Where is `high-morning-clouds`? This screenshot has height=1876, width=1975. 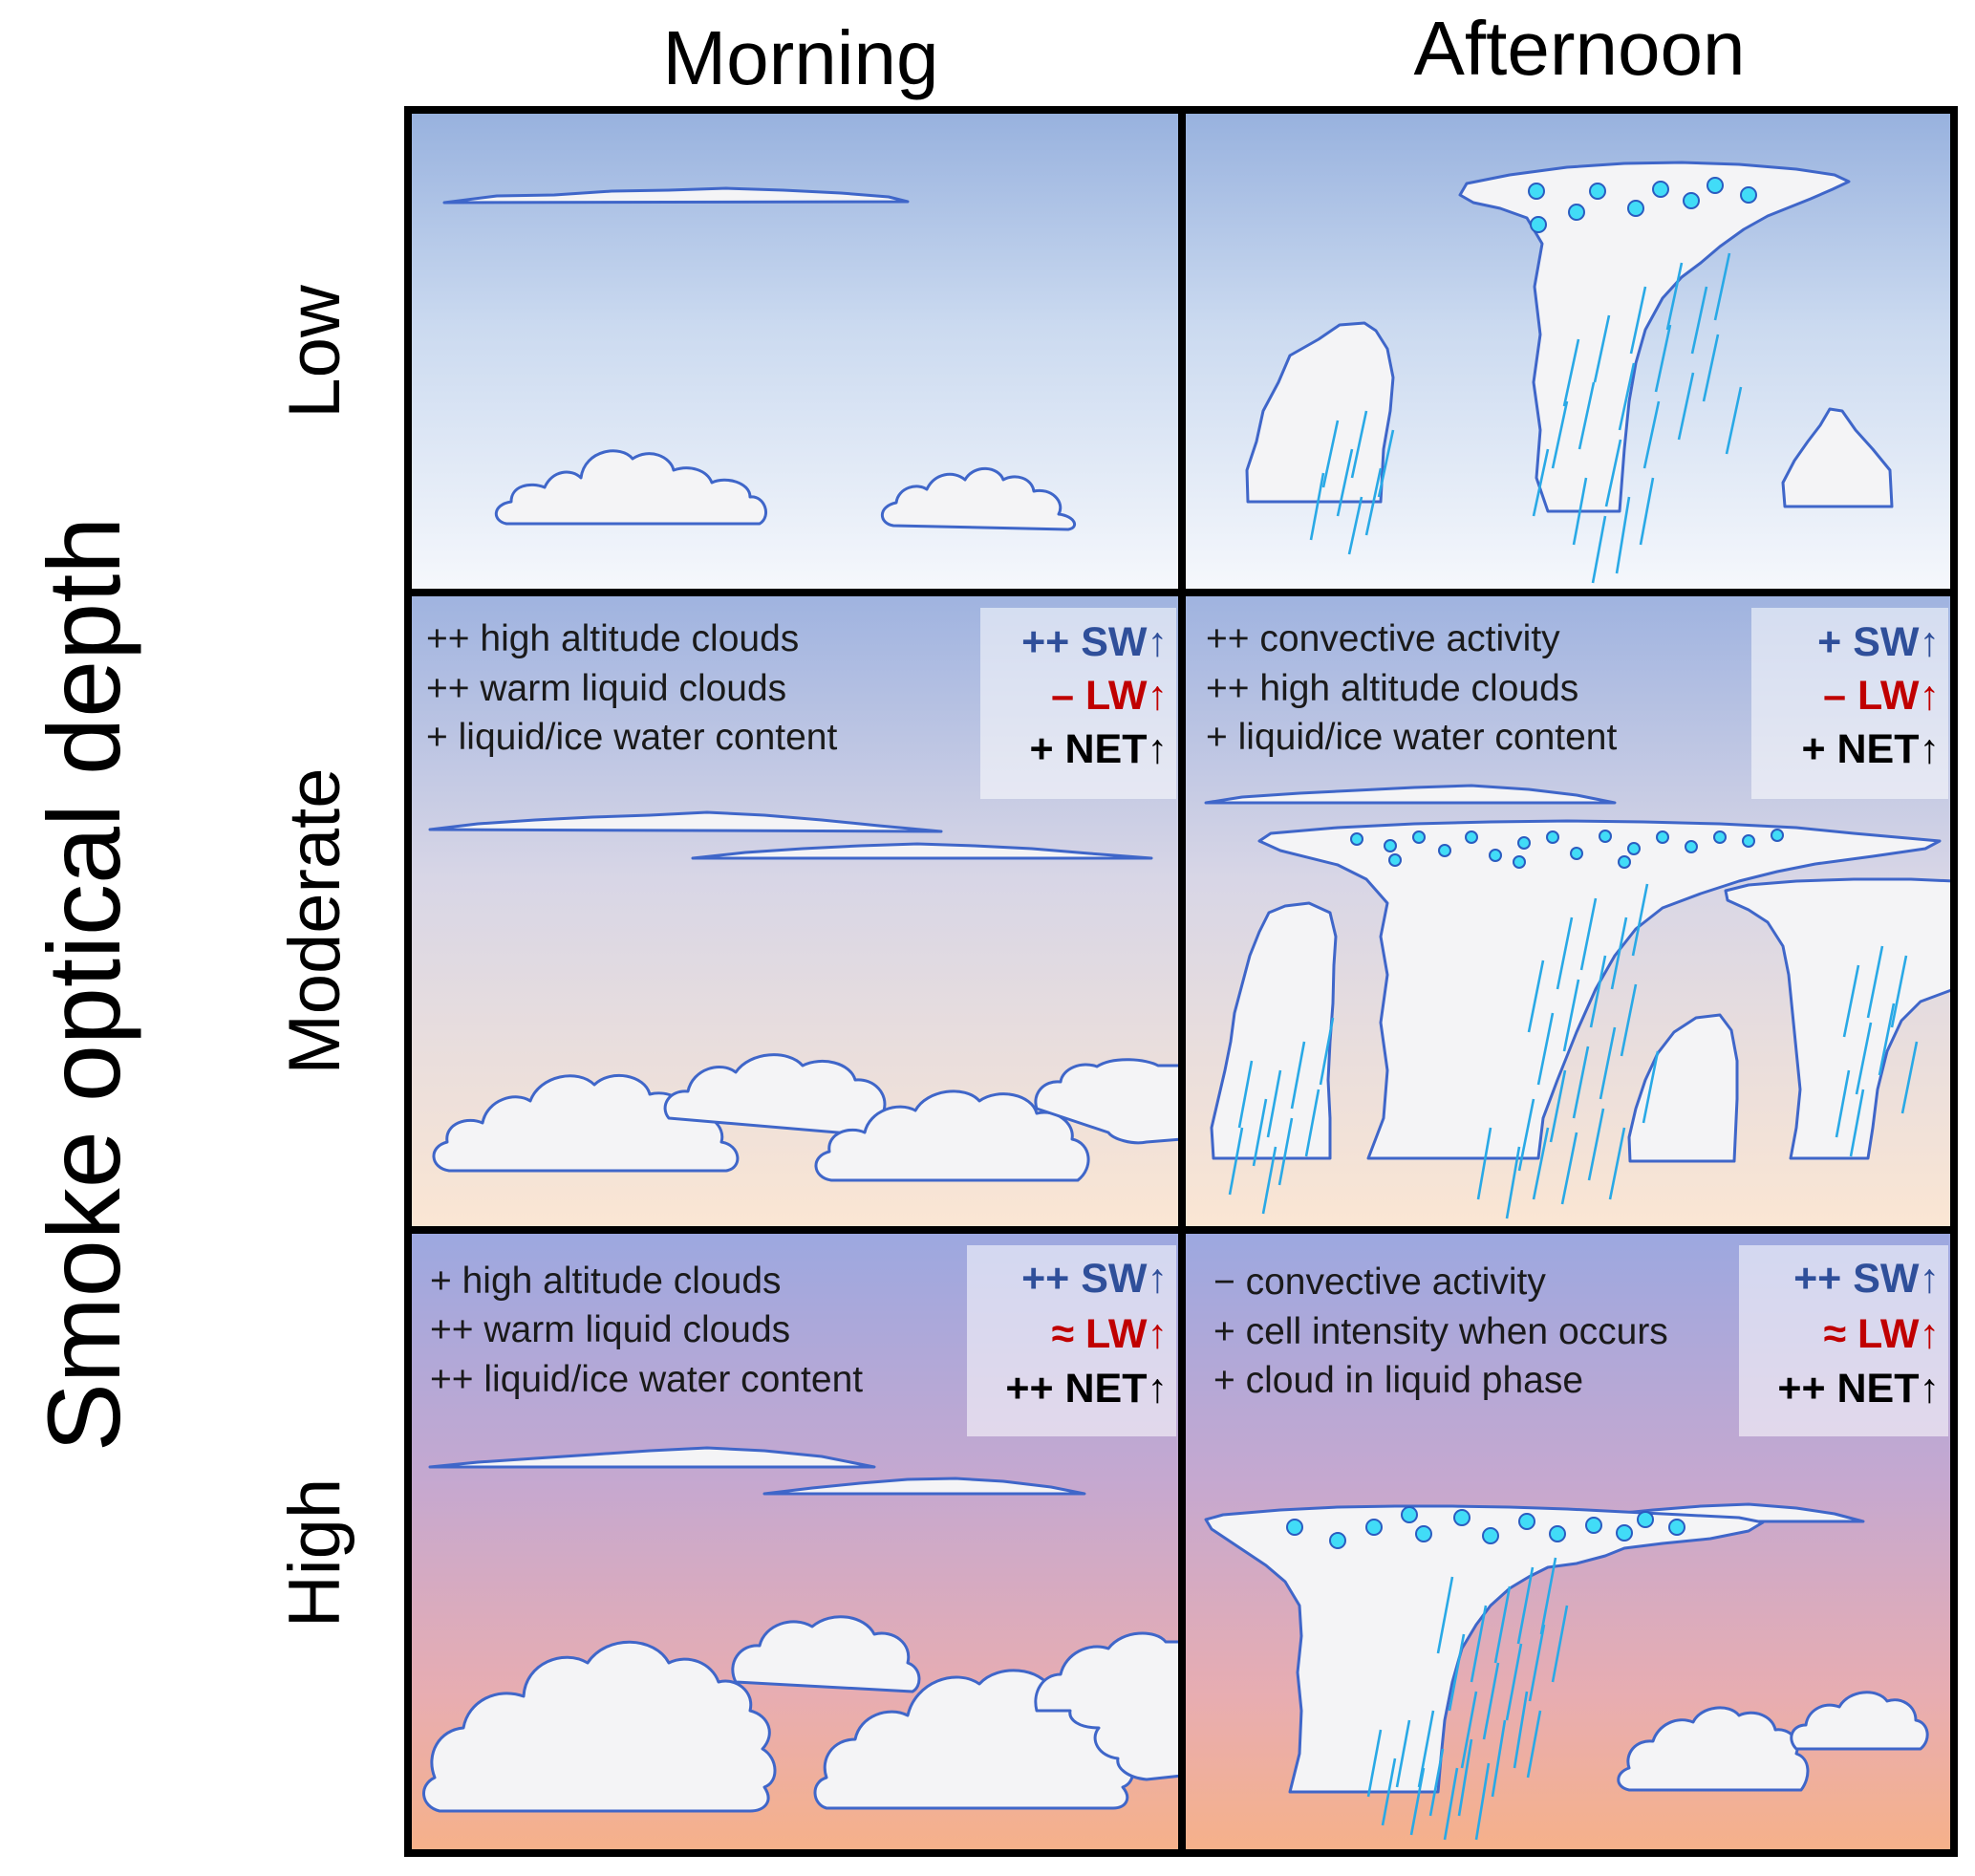
high-morning-clouds is located at coordinates (803, 1629).